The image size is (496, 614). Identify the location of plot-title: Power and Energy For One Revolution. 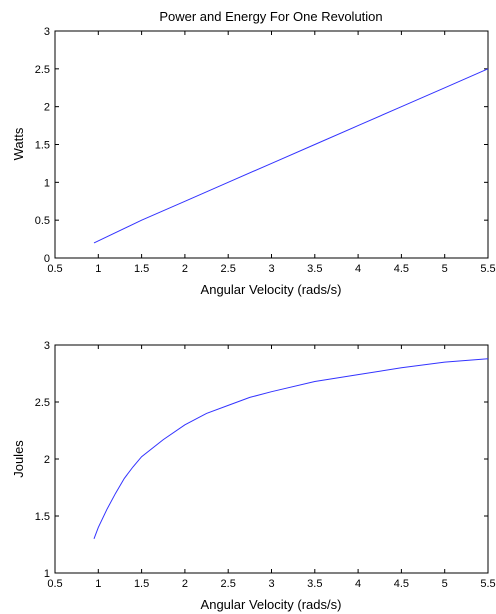
(270, 16).